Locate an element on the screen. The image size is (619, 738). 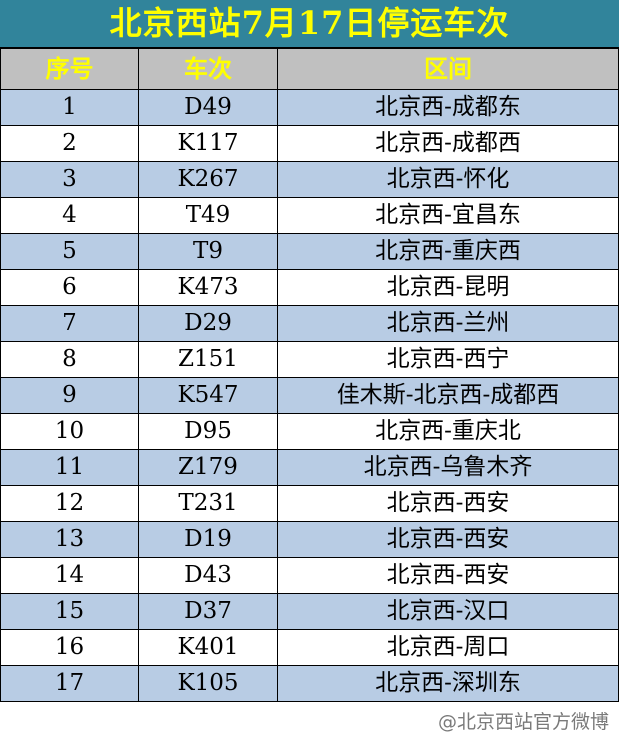
cell-train: T49 is located at coordinates (208, 215).